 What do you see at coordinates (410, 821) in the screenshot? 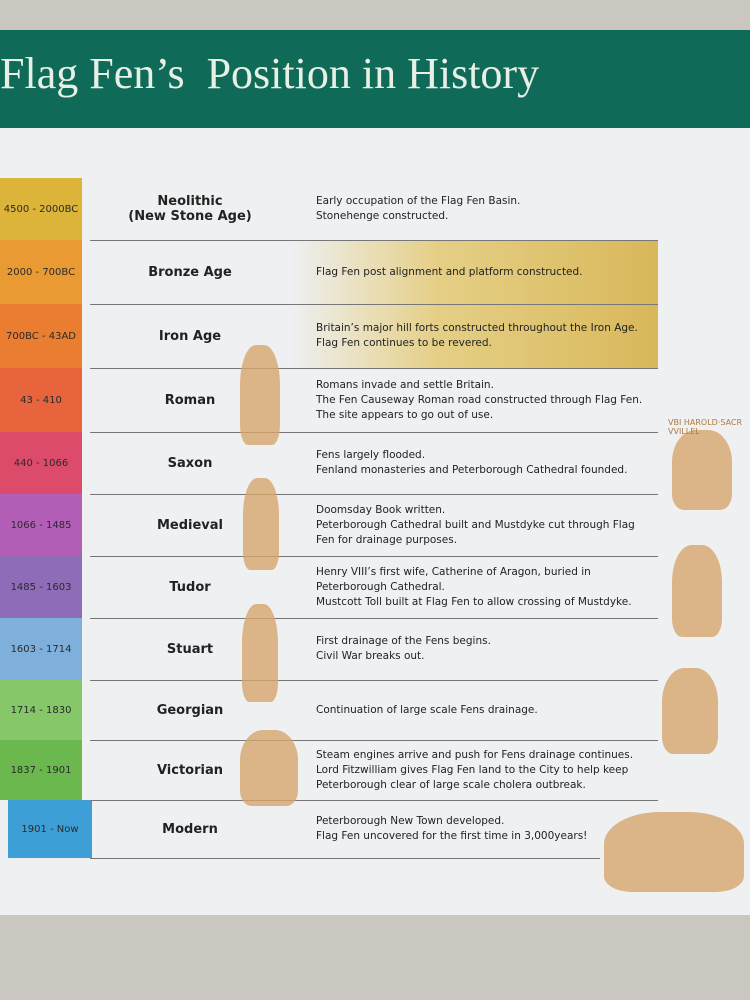
I see `event-line: Peterborough New Town developed.` at bounding box center [410, 821].